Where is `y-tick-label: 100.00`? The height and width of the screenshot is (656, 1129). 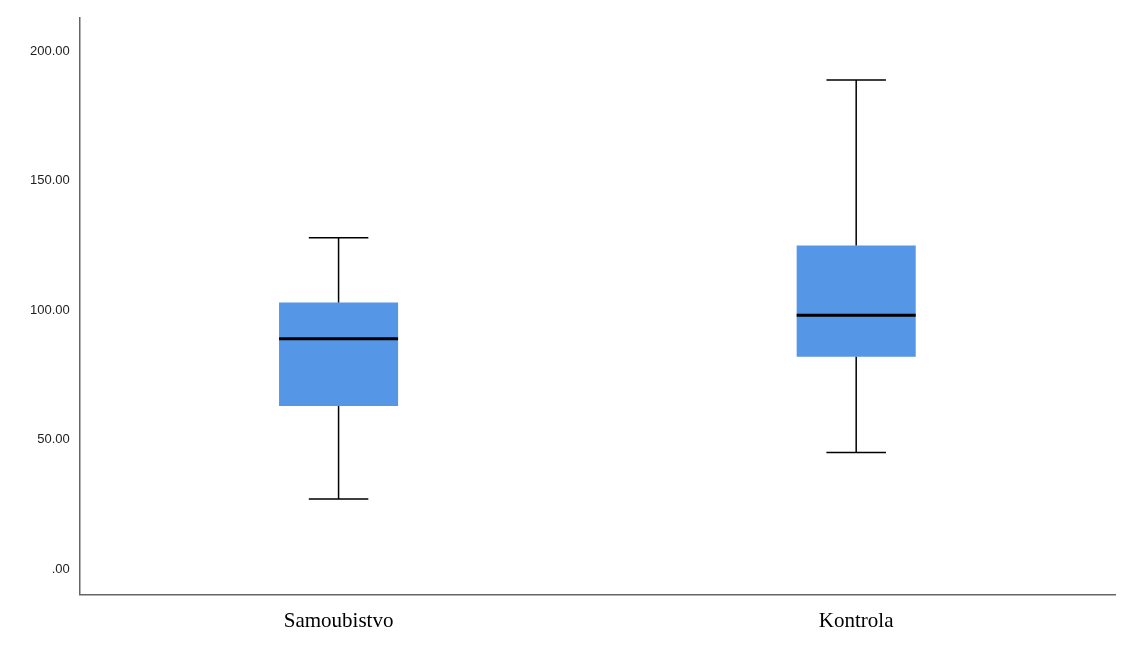 y-tick-label: 100.00 is located at coordinates (50, 309).